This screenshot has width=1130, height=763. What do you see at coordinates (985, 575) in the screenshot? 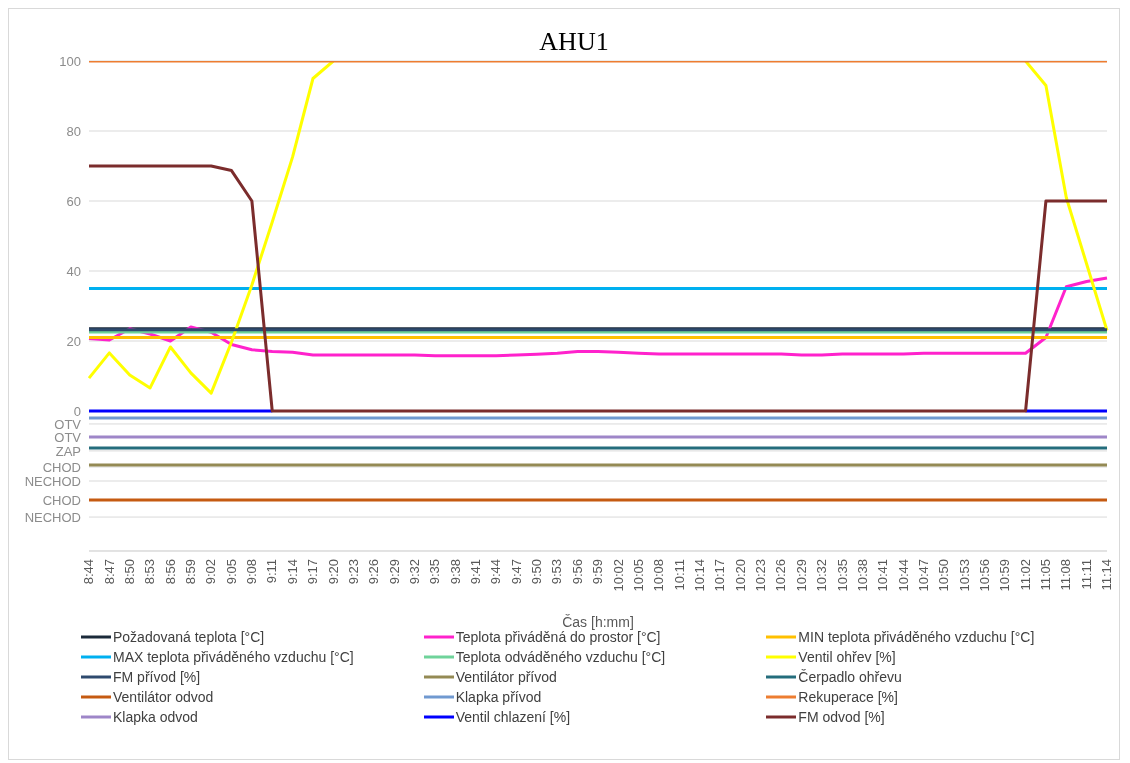
I see `x-tick-label: 10:56` at bounding box center [985, 575].